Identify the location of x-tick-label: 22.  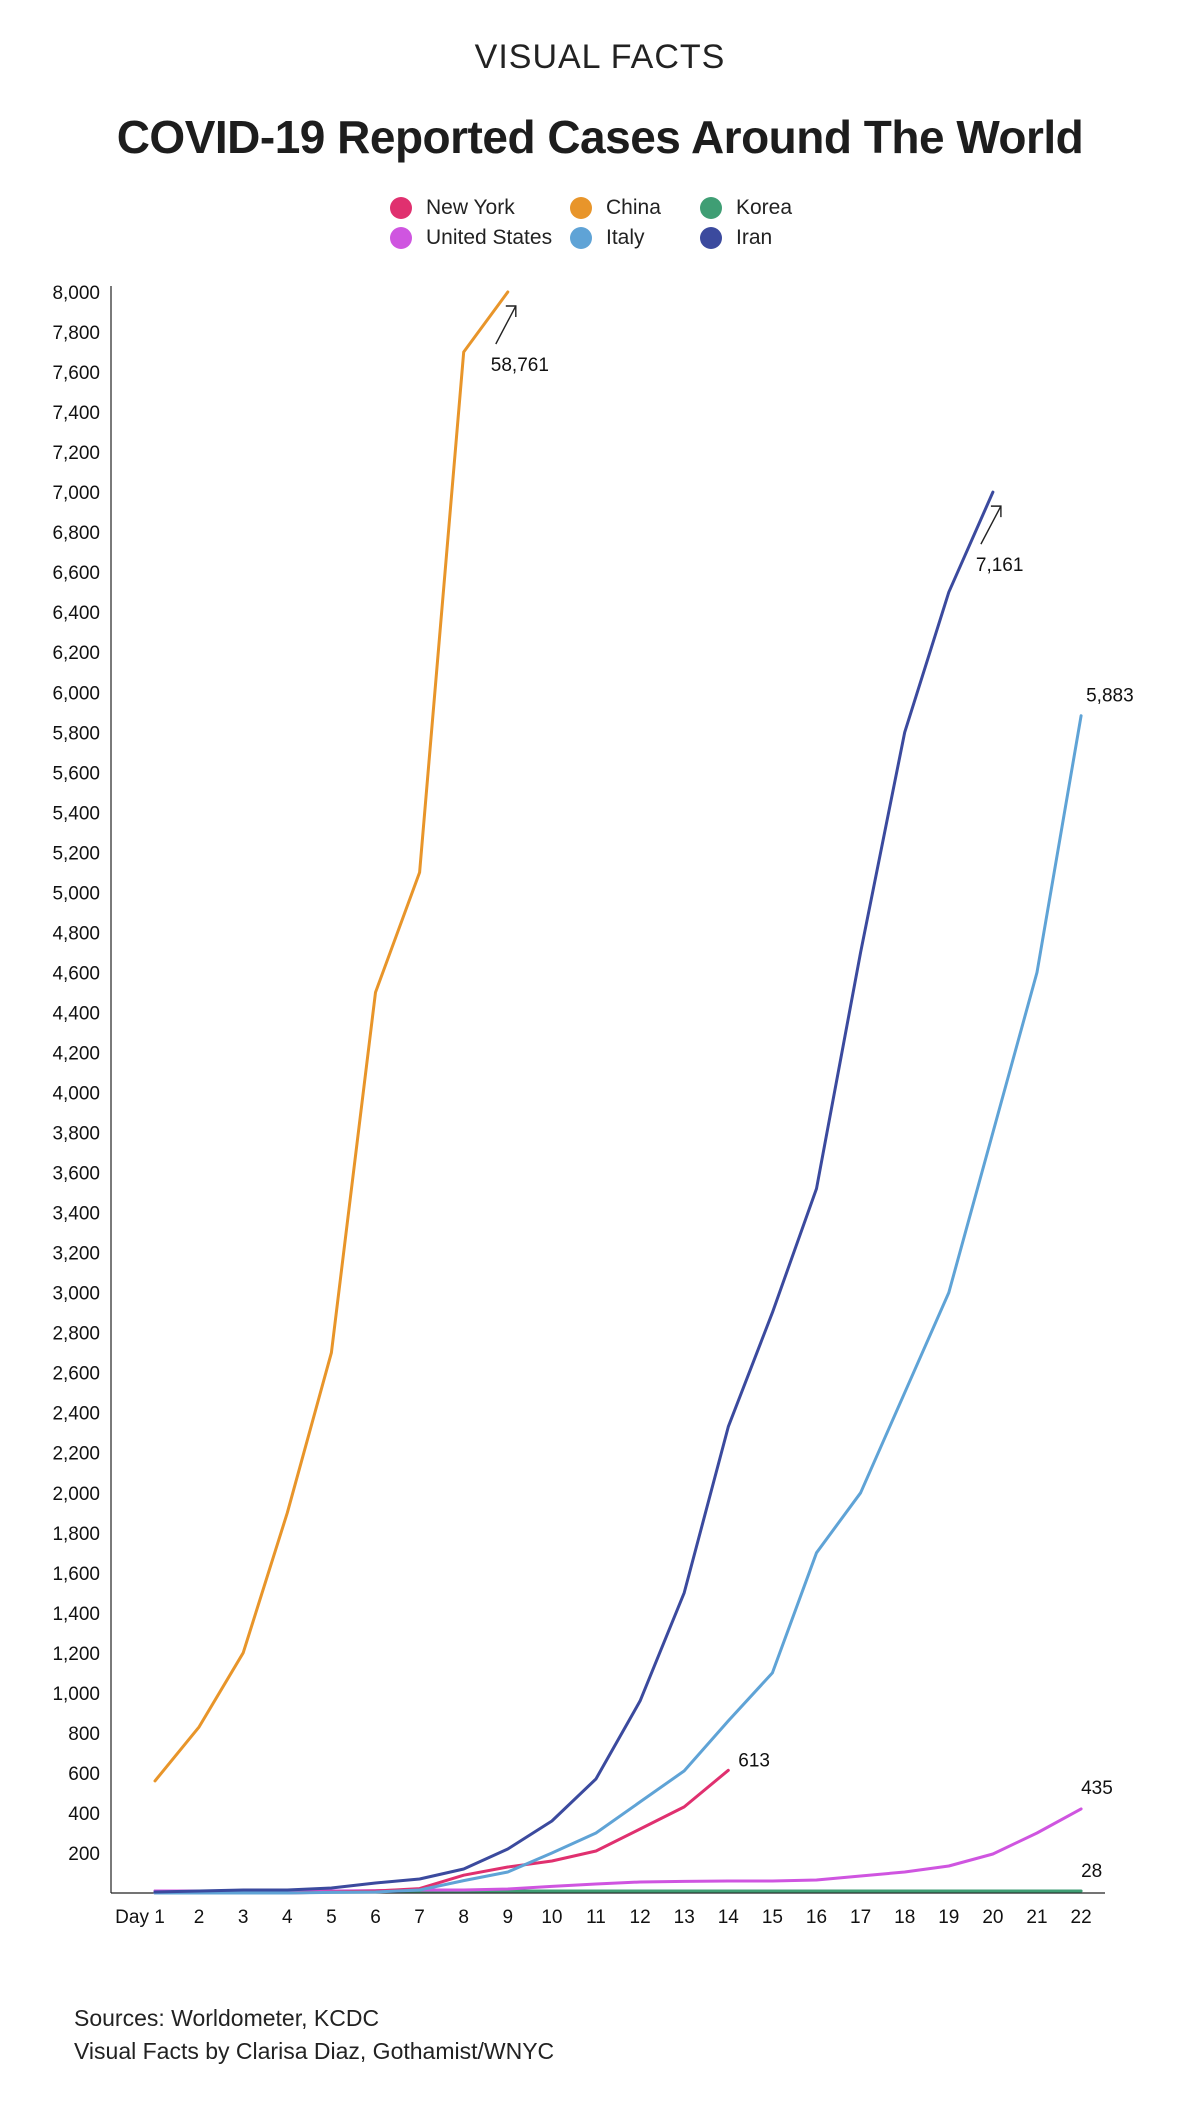
(1081, 1917).